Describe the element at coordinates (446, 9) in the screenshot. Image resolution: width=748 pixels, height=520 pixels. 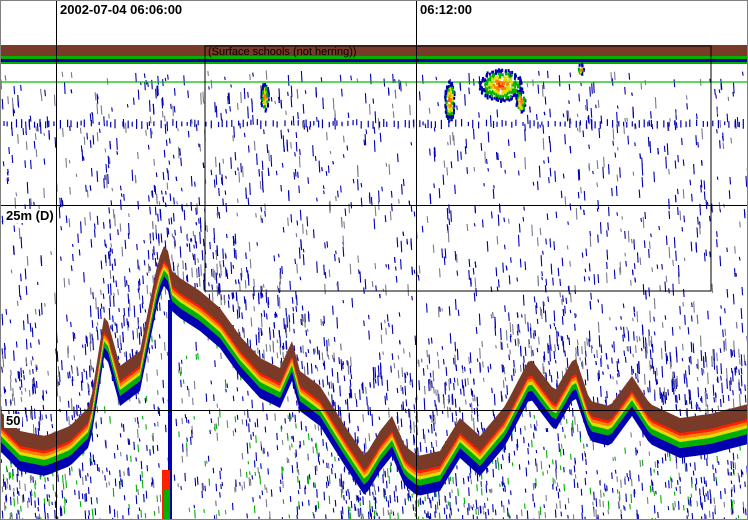
I see `time-label-mid: 06:12:00` at that location.